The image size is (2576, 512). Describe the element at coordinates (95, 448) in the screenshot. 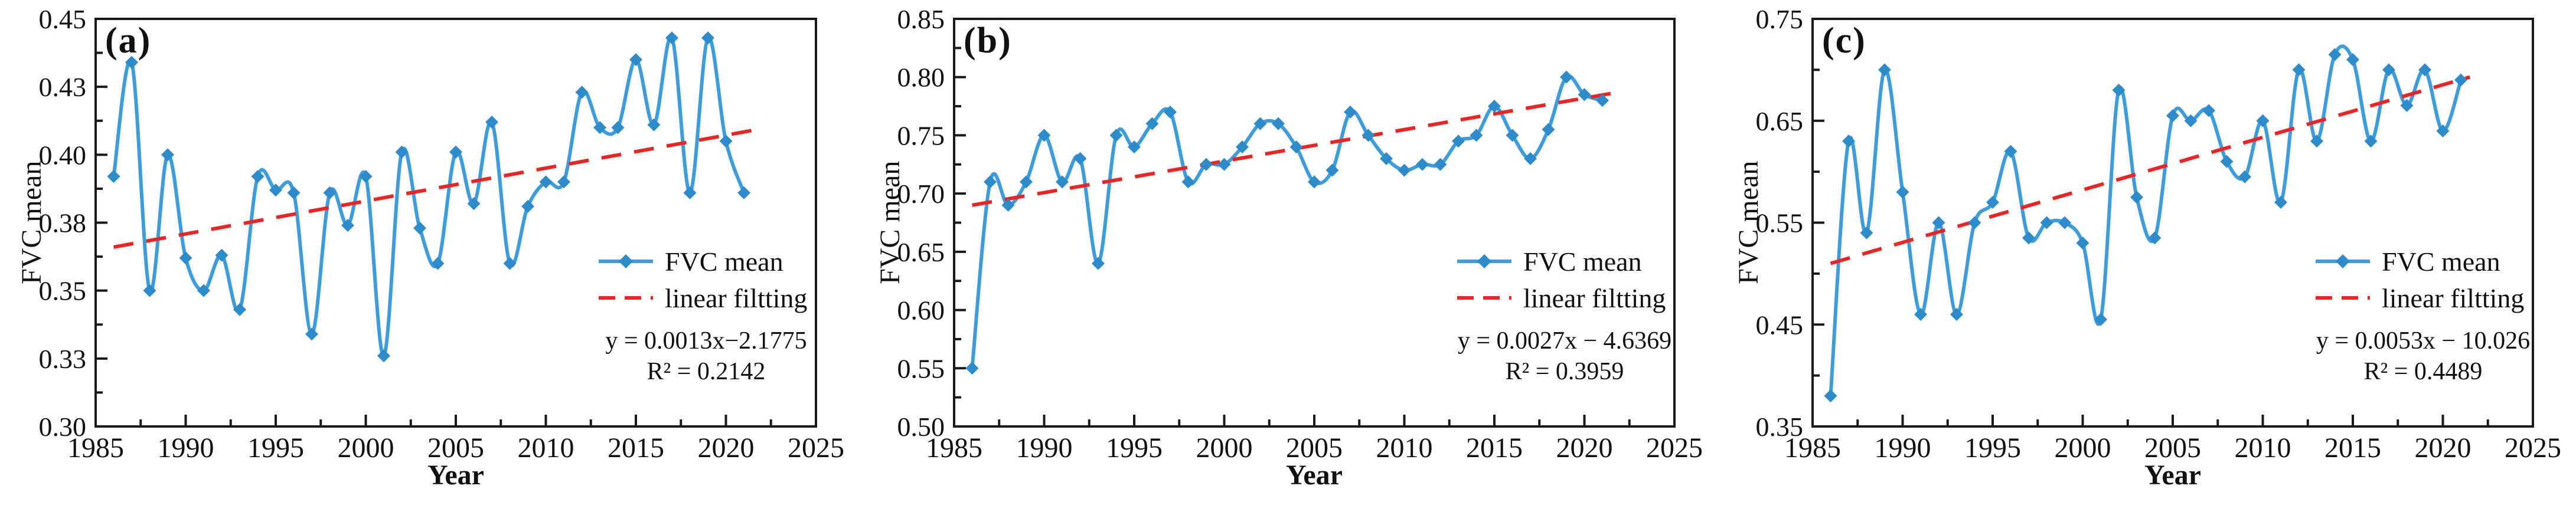

I see `x-tick-label: 1985` at that location.